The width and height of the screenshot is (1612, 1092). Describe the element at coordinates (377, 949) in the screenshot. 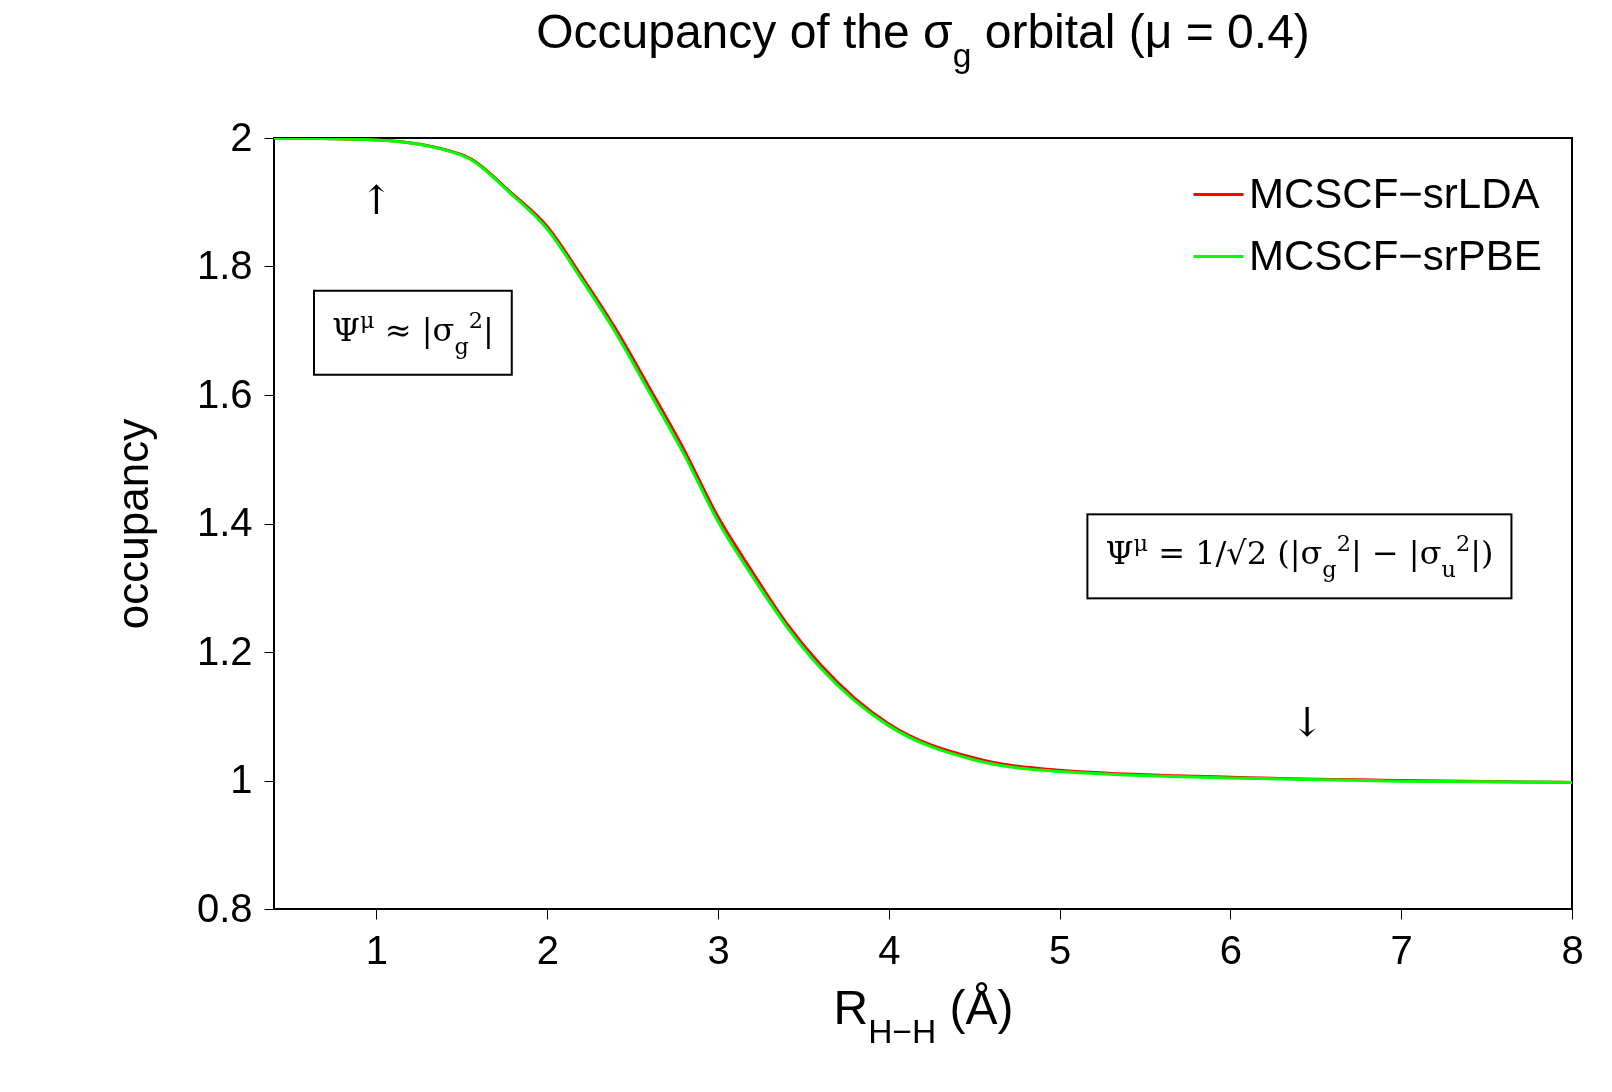

I see `x-tick-label: 1` at that location.